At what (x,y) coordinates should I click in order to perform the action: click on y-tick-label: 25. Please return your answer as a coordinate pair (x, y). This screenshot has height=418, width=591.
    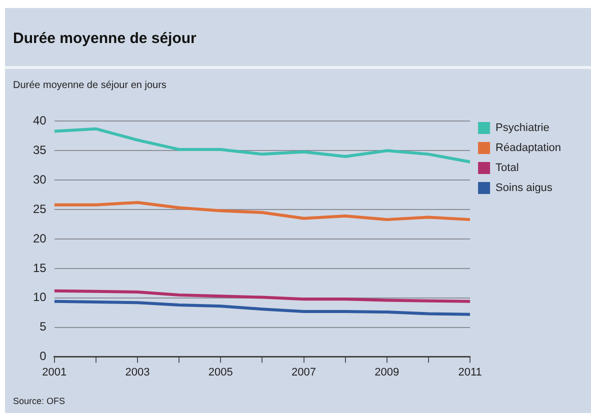
    Looking at the image, I should click on (39, 209).